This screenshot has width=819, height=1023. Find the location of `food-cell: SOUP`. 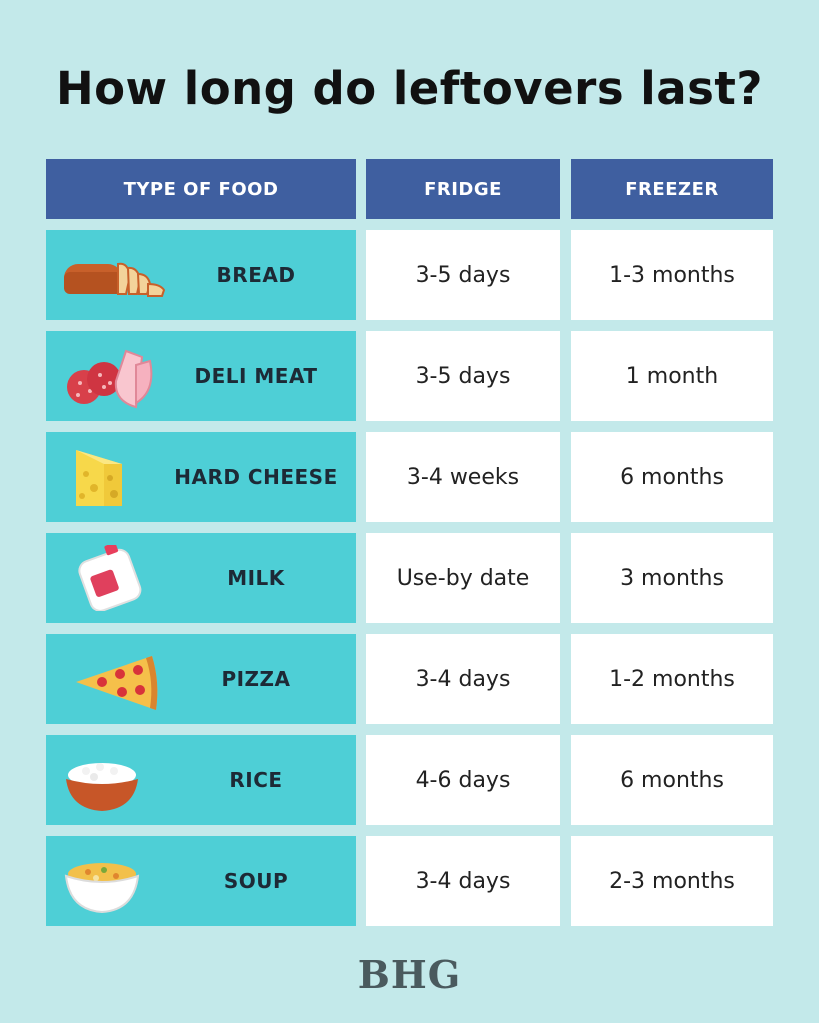

food-cell: SOUP is located at coordinates (201, 881).